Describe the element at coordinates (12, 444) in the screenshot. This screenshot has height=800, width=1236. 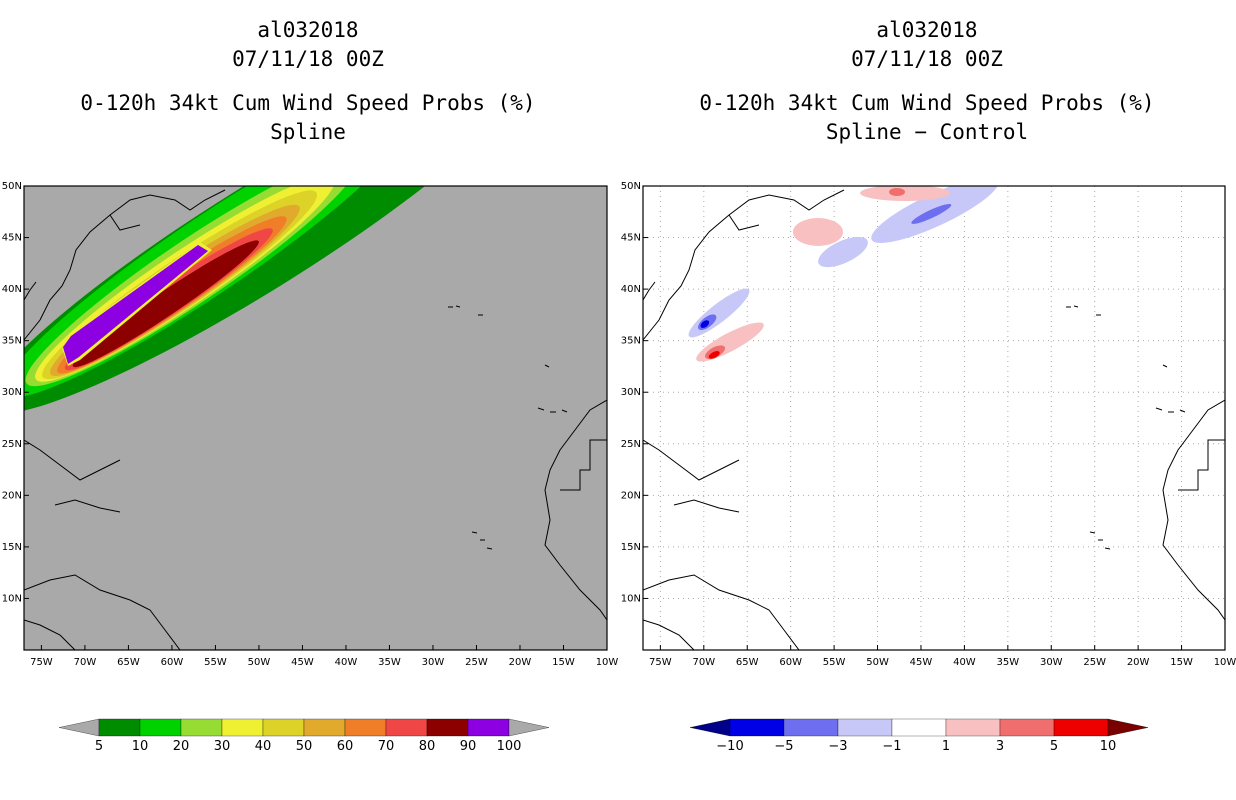
I see `left-lat-label: 25N` at that location.